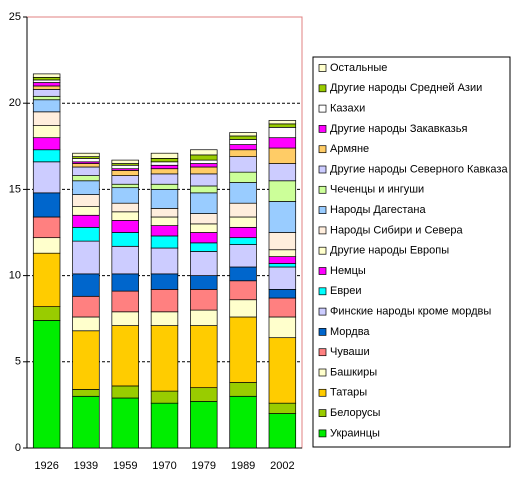  I want to click on x-tick-label: 1926, so click(46, 466).